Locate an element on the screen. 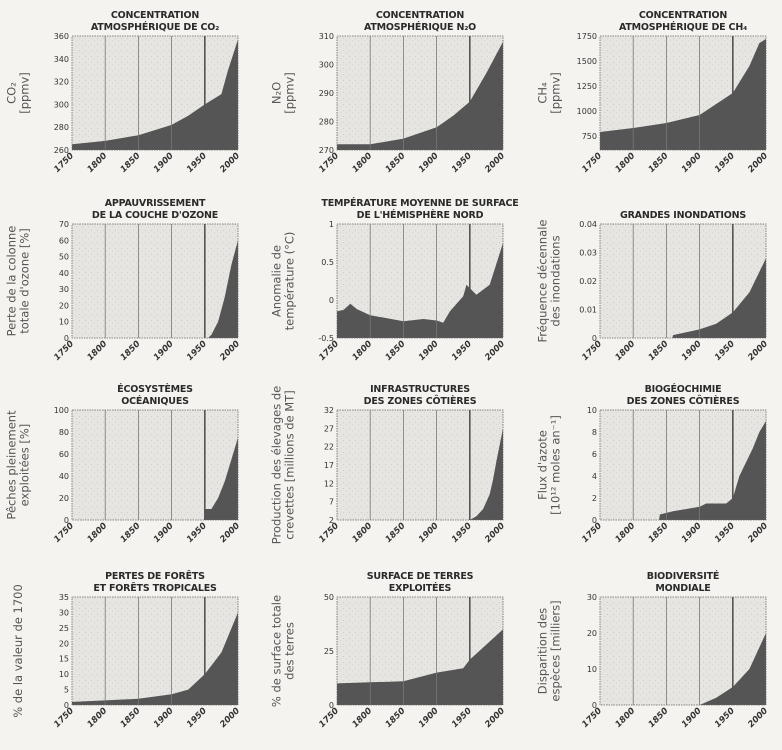 The image size is (782, 750). y-tick-label: 70 is located at coordinates (64, 224).